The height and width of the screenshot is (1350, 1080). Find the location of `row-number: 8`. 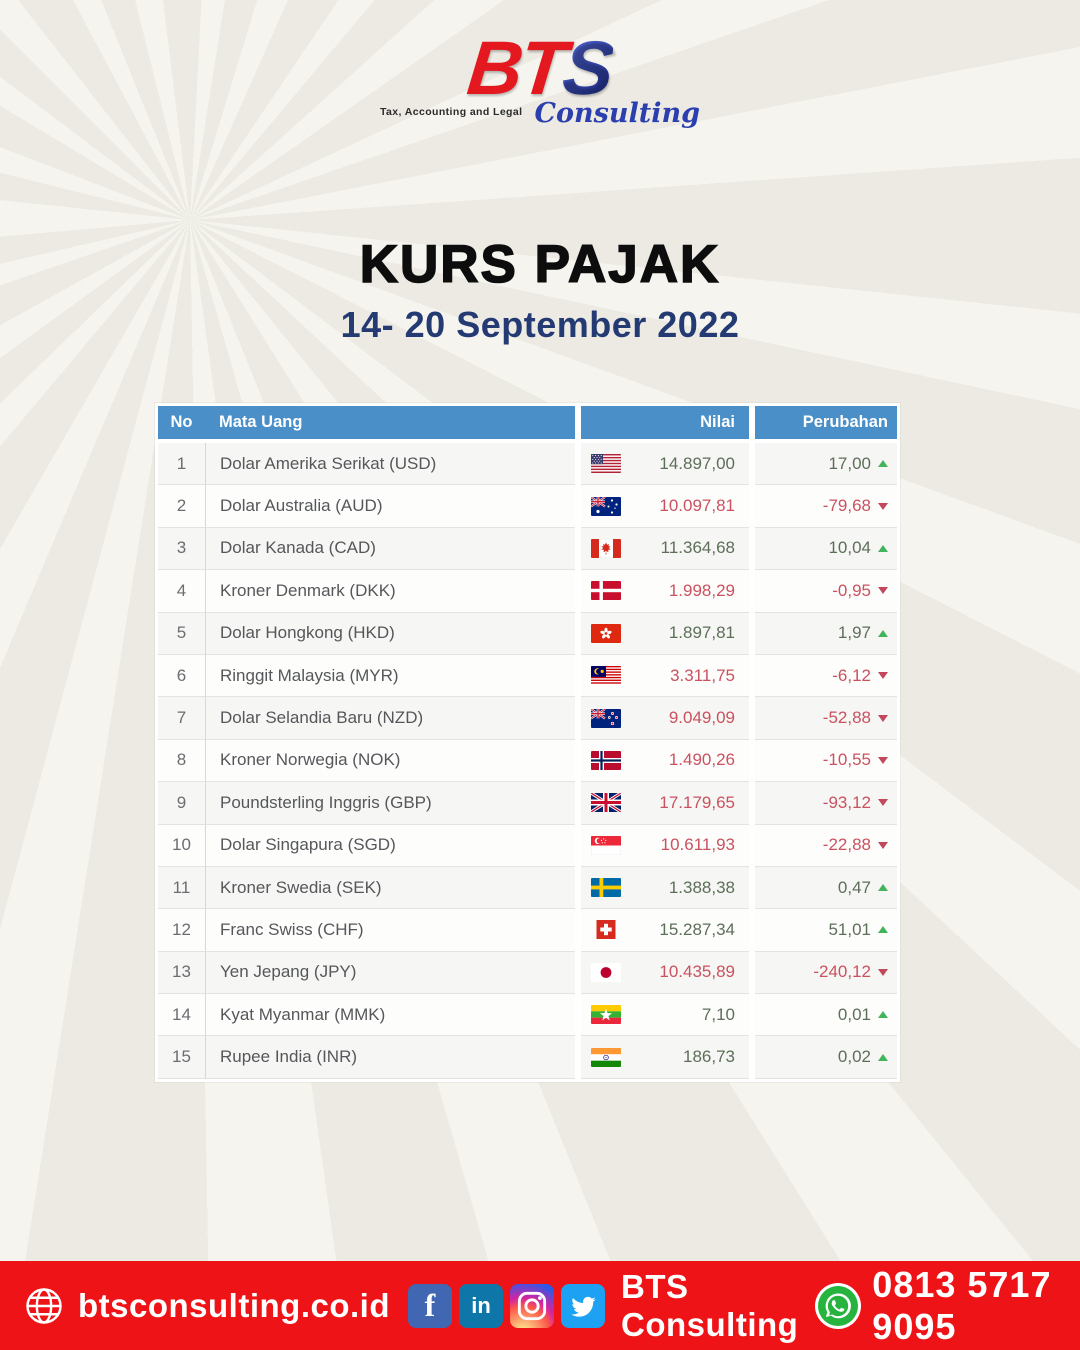

row-number: 8 is located at coordinates (181, 761).